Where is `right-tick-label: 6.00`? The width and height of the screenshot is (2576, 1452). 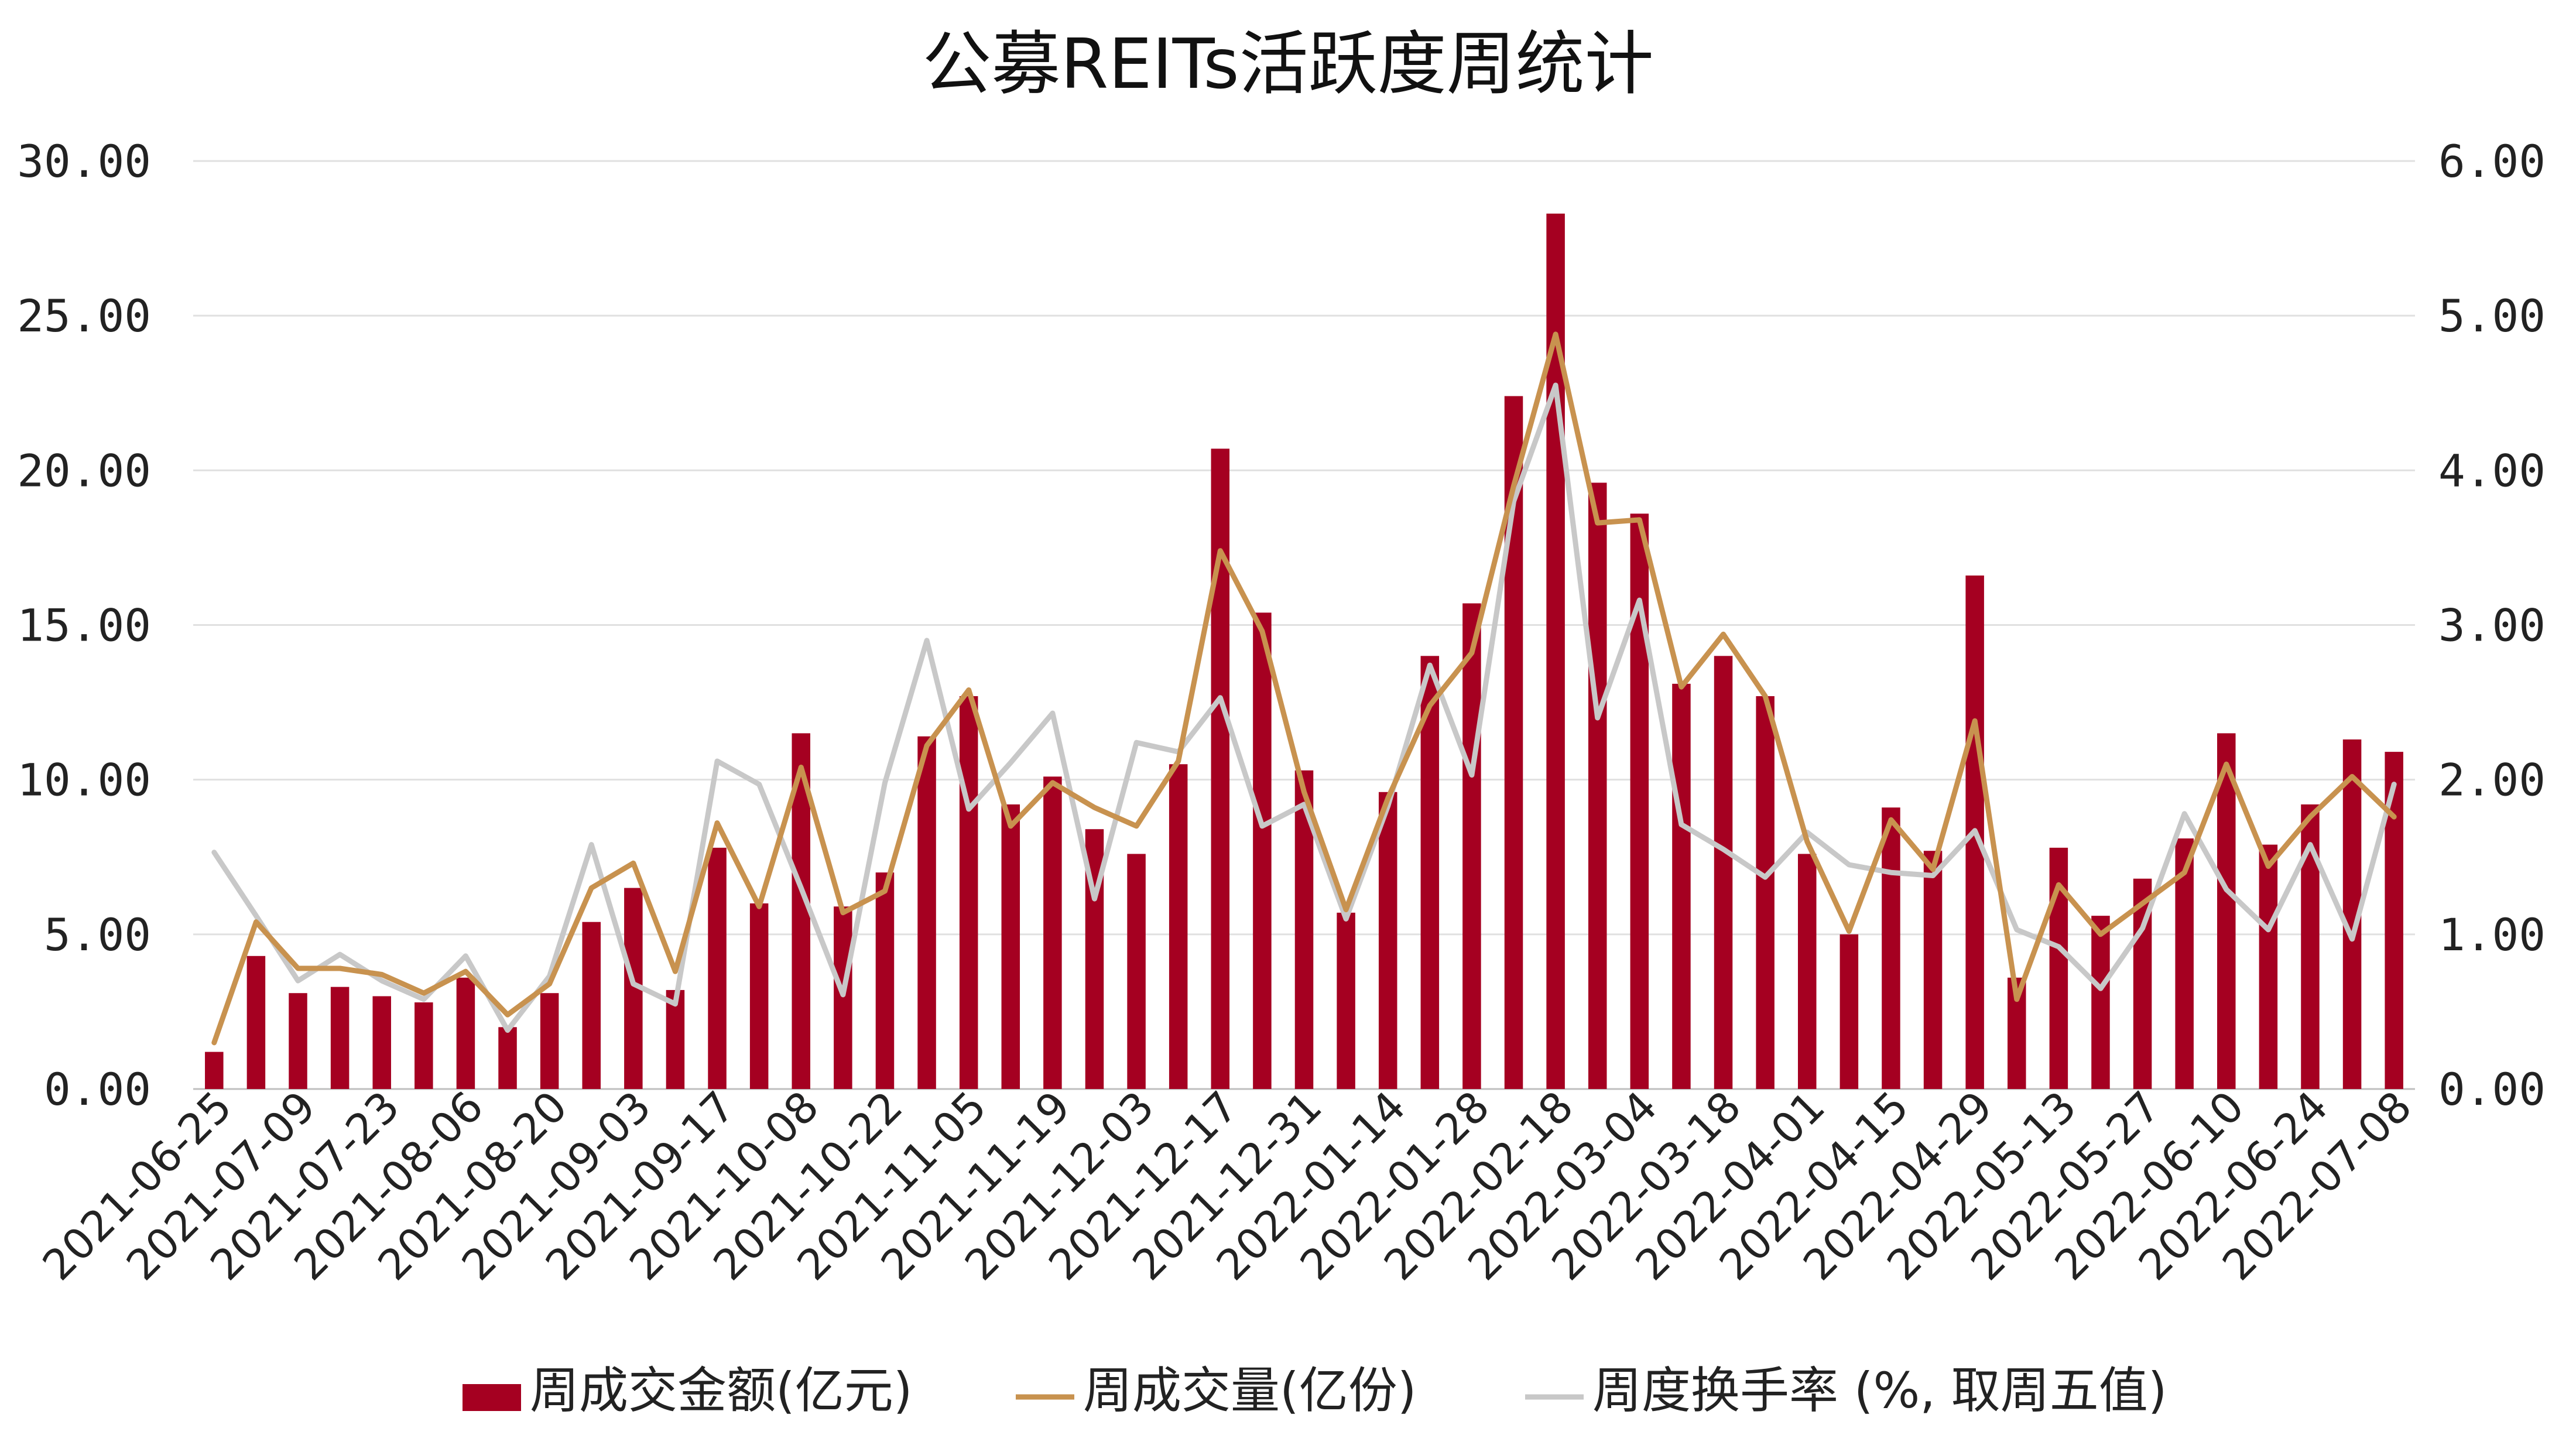 right-tick-label: 6.00 is located at coordinates (2492, 161).